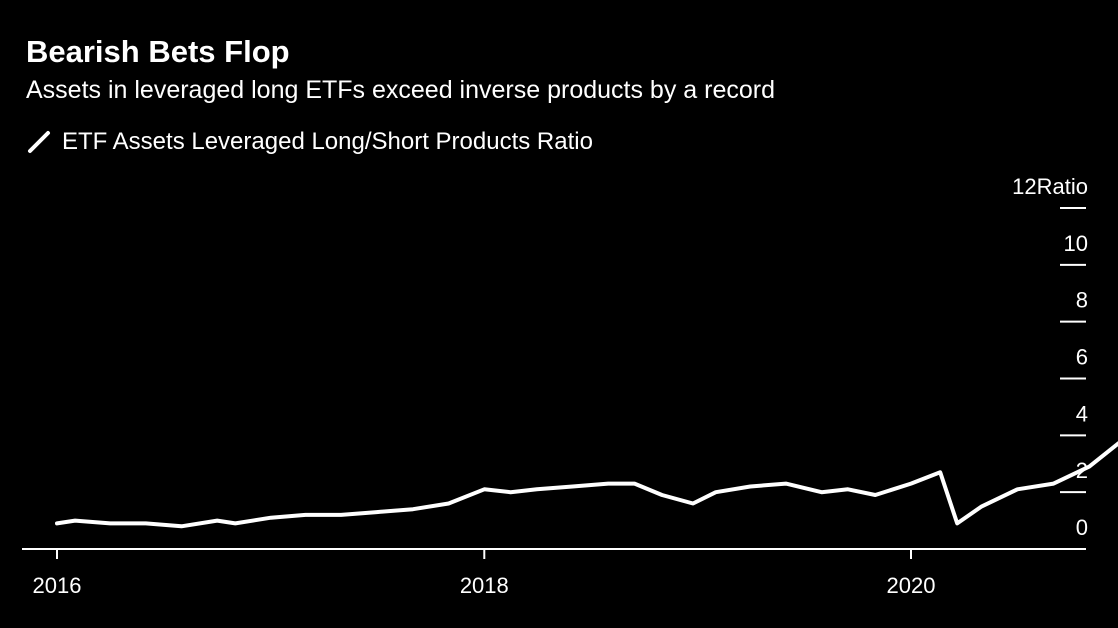 The height and width of the screenshot is (628, 1118). What do you see at coordinates (1082, 357) in the screenshot?
I see `y-tick-label: 6` at bounding box center [1082, 357].